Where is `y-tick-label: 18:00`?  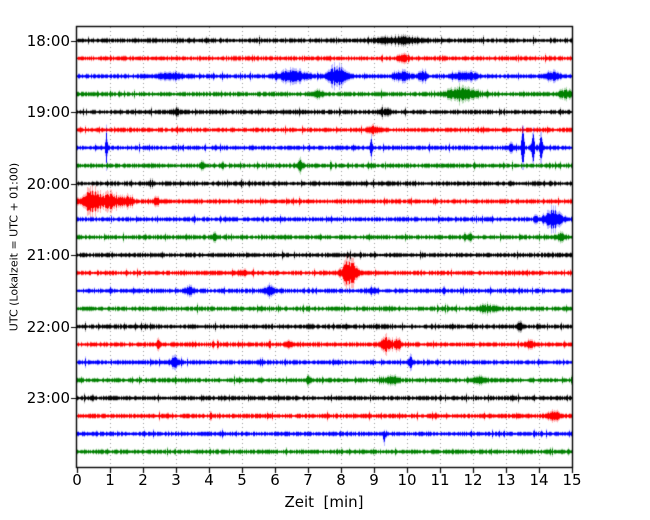 y-tick-label: 18:00 is located at coordinates (48, 40).